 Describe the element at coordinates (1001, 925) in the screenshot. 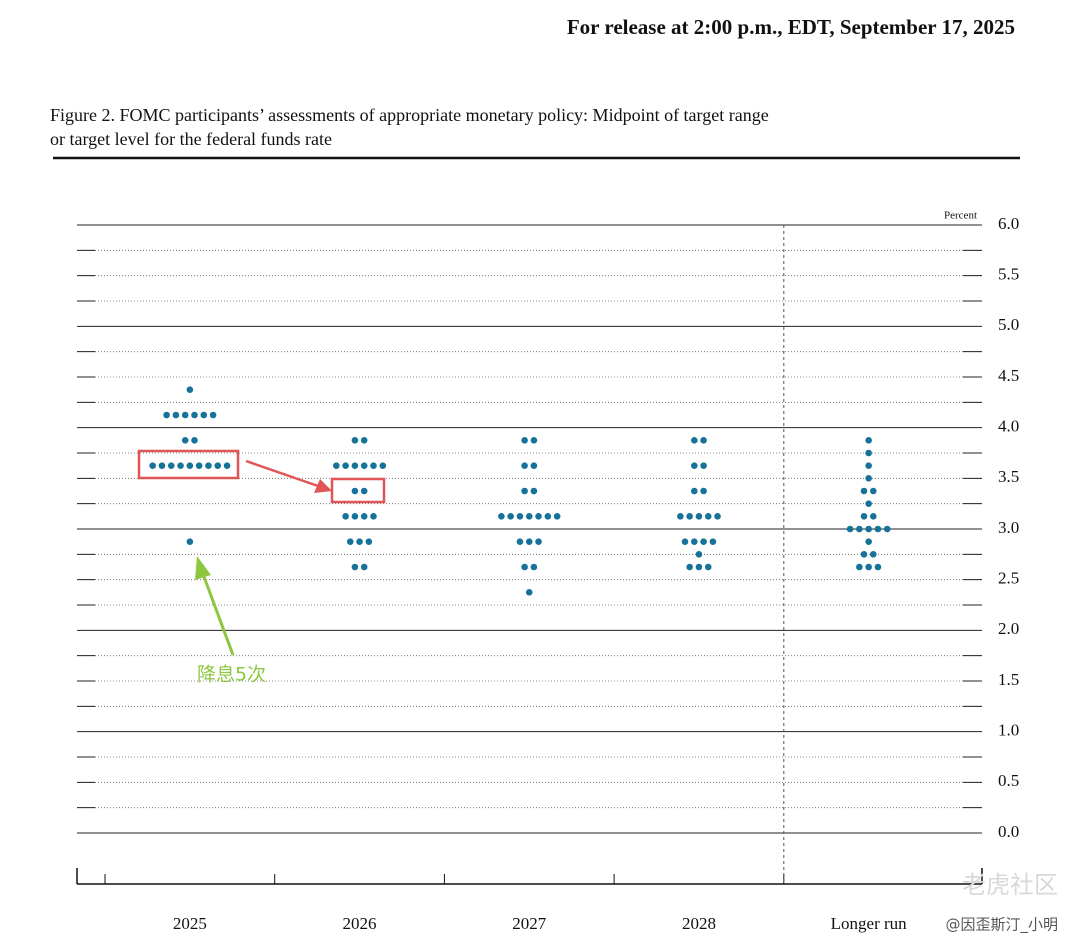

I see `watermark-handle: @因歪斯汀_小明` at that location.